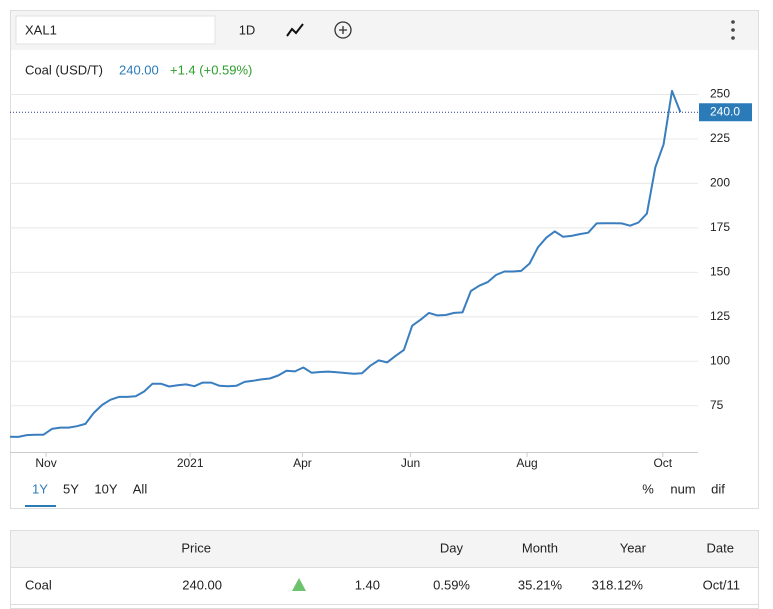  What do you see at coordinates (718, 488) in the screenshot?
I see `mode-button: dif` at bounding box center [718, 488].